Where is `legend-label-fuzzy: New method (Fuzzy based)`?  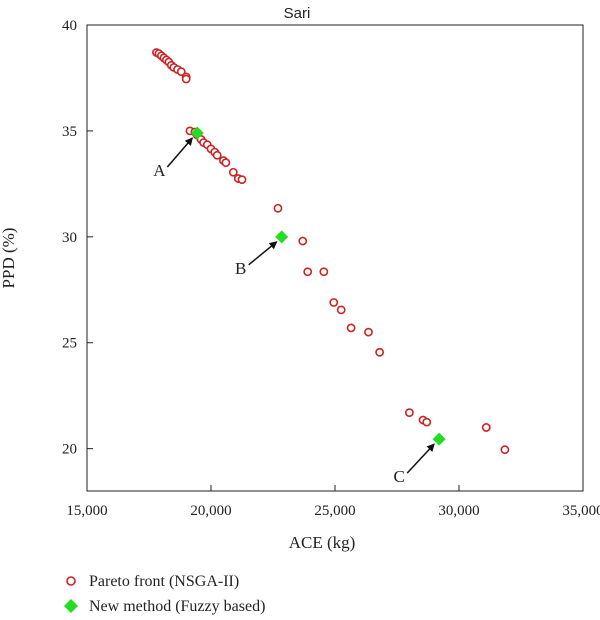
legend-label-fuzzy: New method (Fuzzy based) is located at coordinates (177, 606).